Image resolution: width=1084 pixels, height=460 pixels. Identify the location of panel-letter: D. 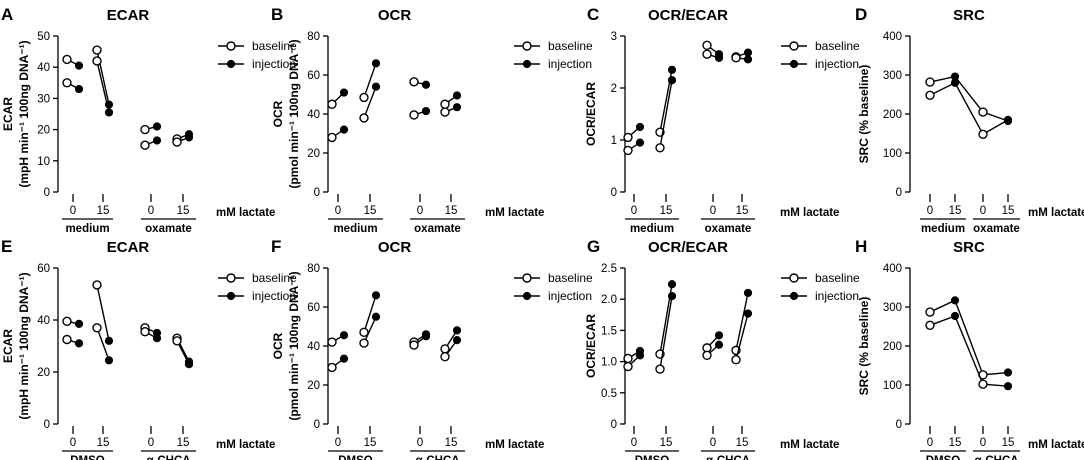
(861, 14).